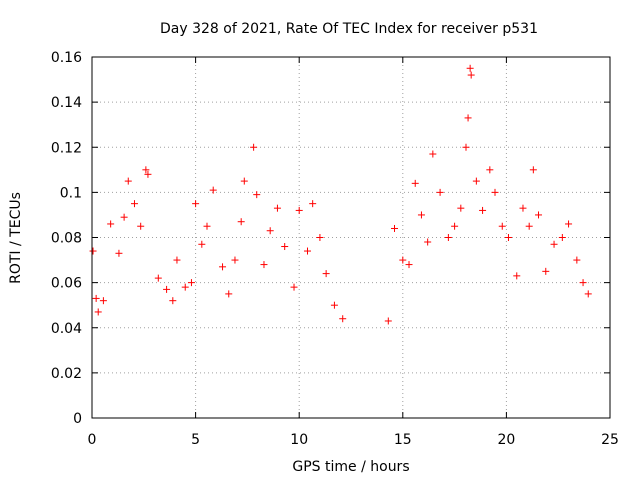 Image resolution: width=640 pixels, height=480 pixels. I want to click on y-axis-label: ROTI / TECUs, so click(16, 238).